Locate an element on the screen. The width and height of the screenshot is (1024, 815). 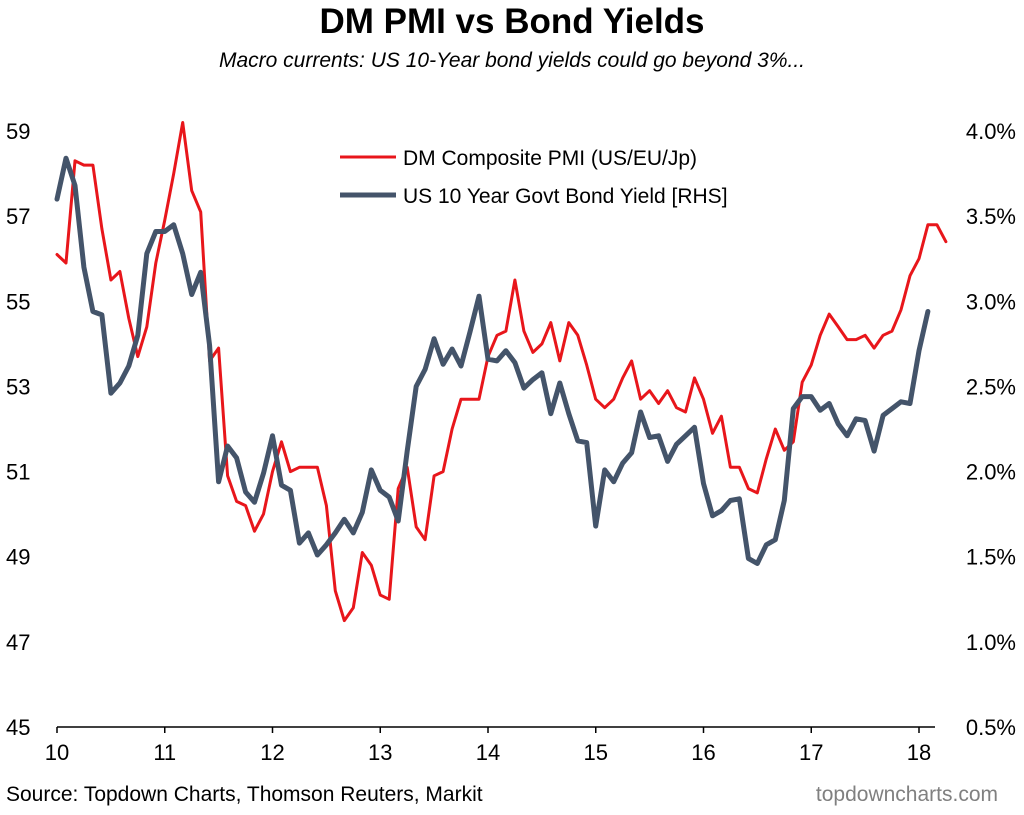
right-tick-label: 1.5% is located at coordinates (991, 557).